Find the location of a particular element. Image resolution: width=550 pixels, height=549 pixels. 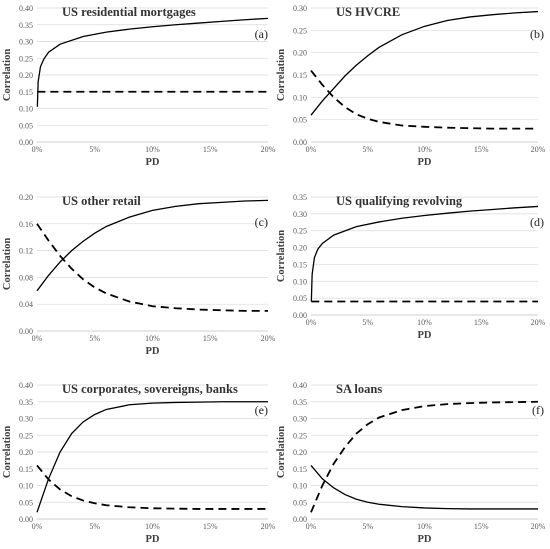

y-tick-label-a: 0.10 is located at coordinates (26, 109).